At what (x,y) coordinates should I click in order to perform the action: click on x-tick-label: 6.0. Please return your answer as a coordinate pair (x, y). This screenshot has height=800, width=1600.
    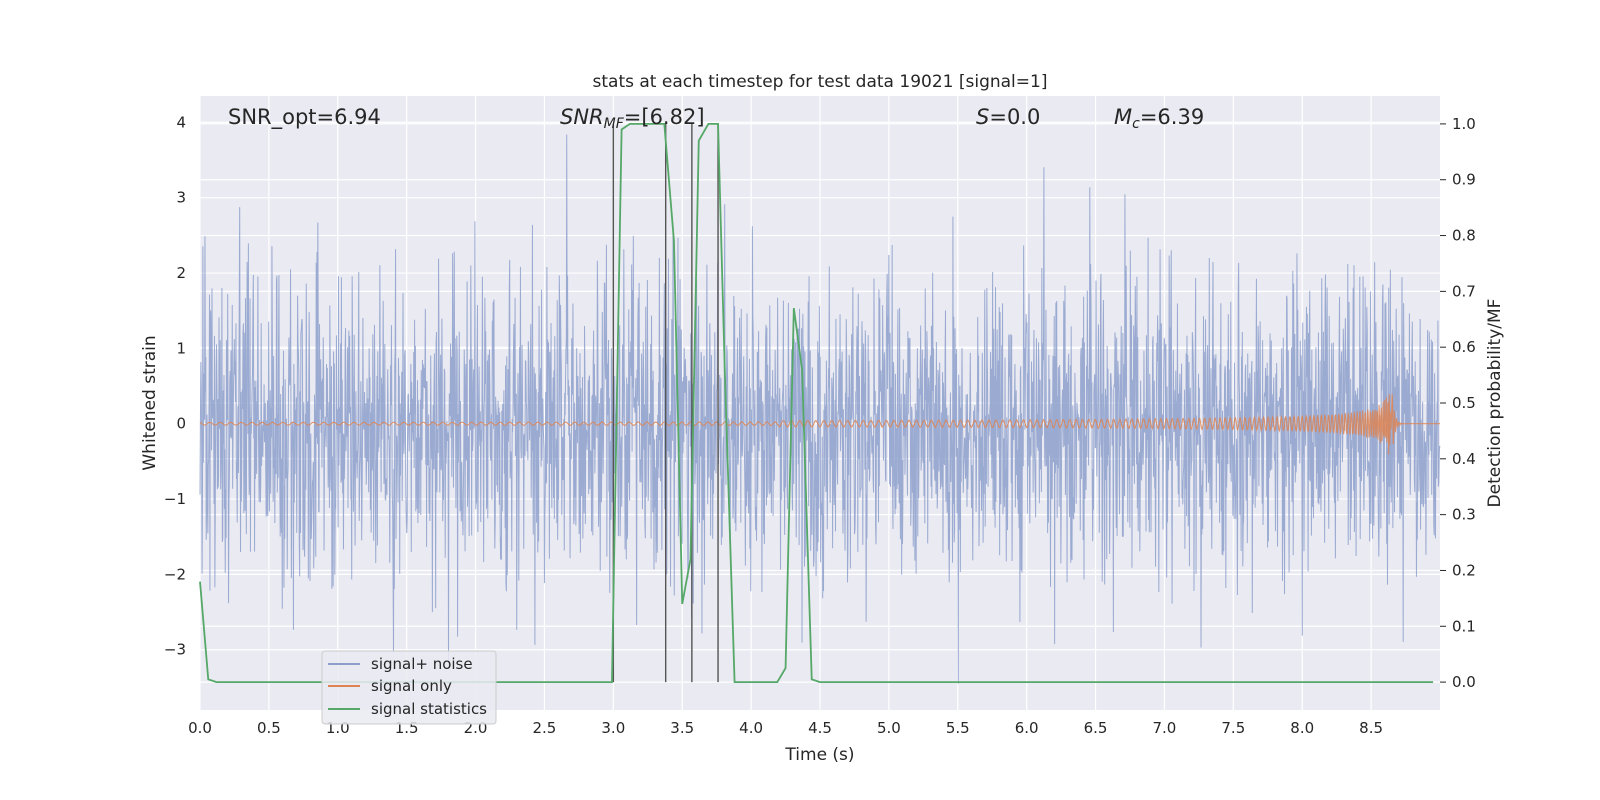
    Looking at the image, I should click on (1027, 728).